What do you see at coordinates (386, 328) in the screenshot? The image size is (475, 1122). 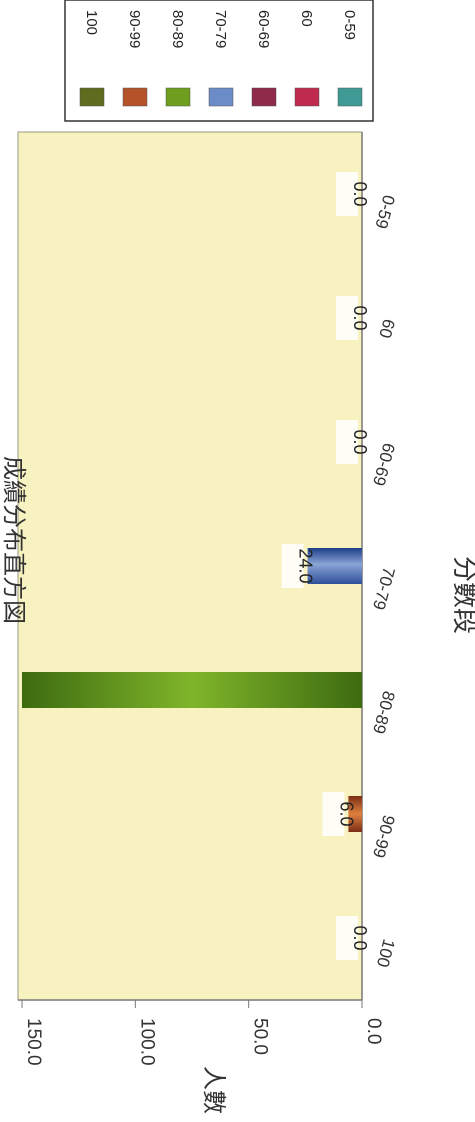 I see `category-label-60: 60` at bounding box center [386, 328].